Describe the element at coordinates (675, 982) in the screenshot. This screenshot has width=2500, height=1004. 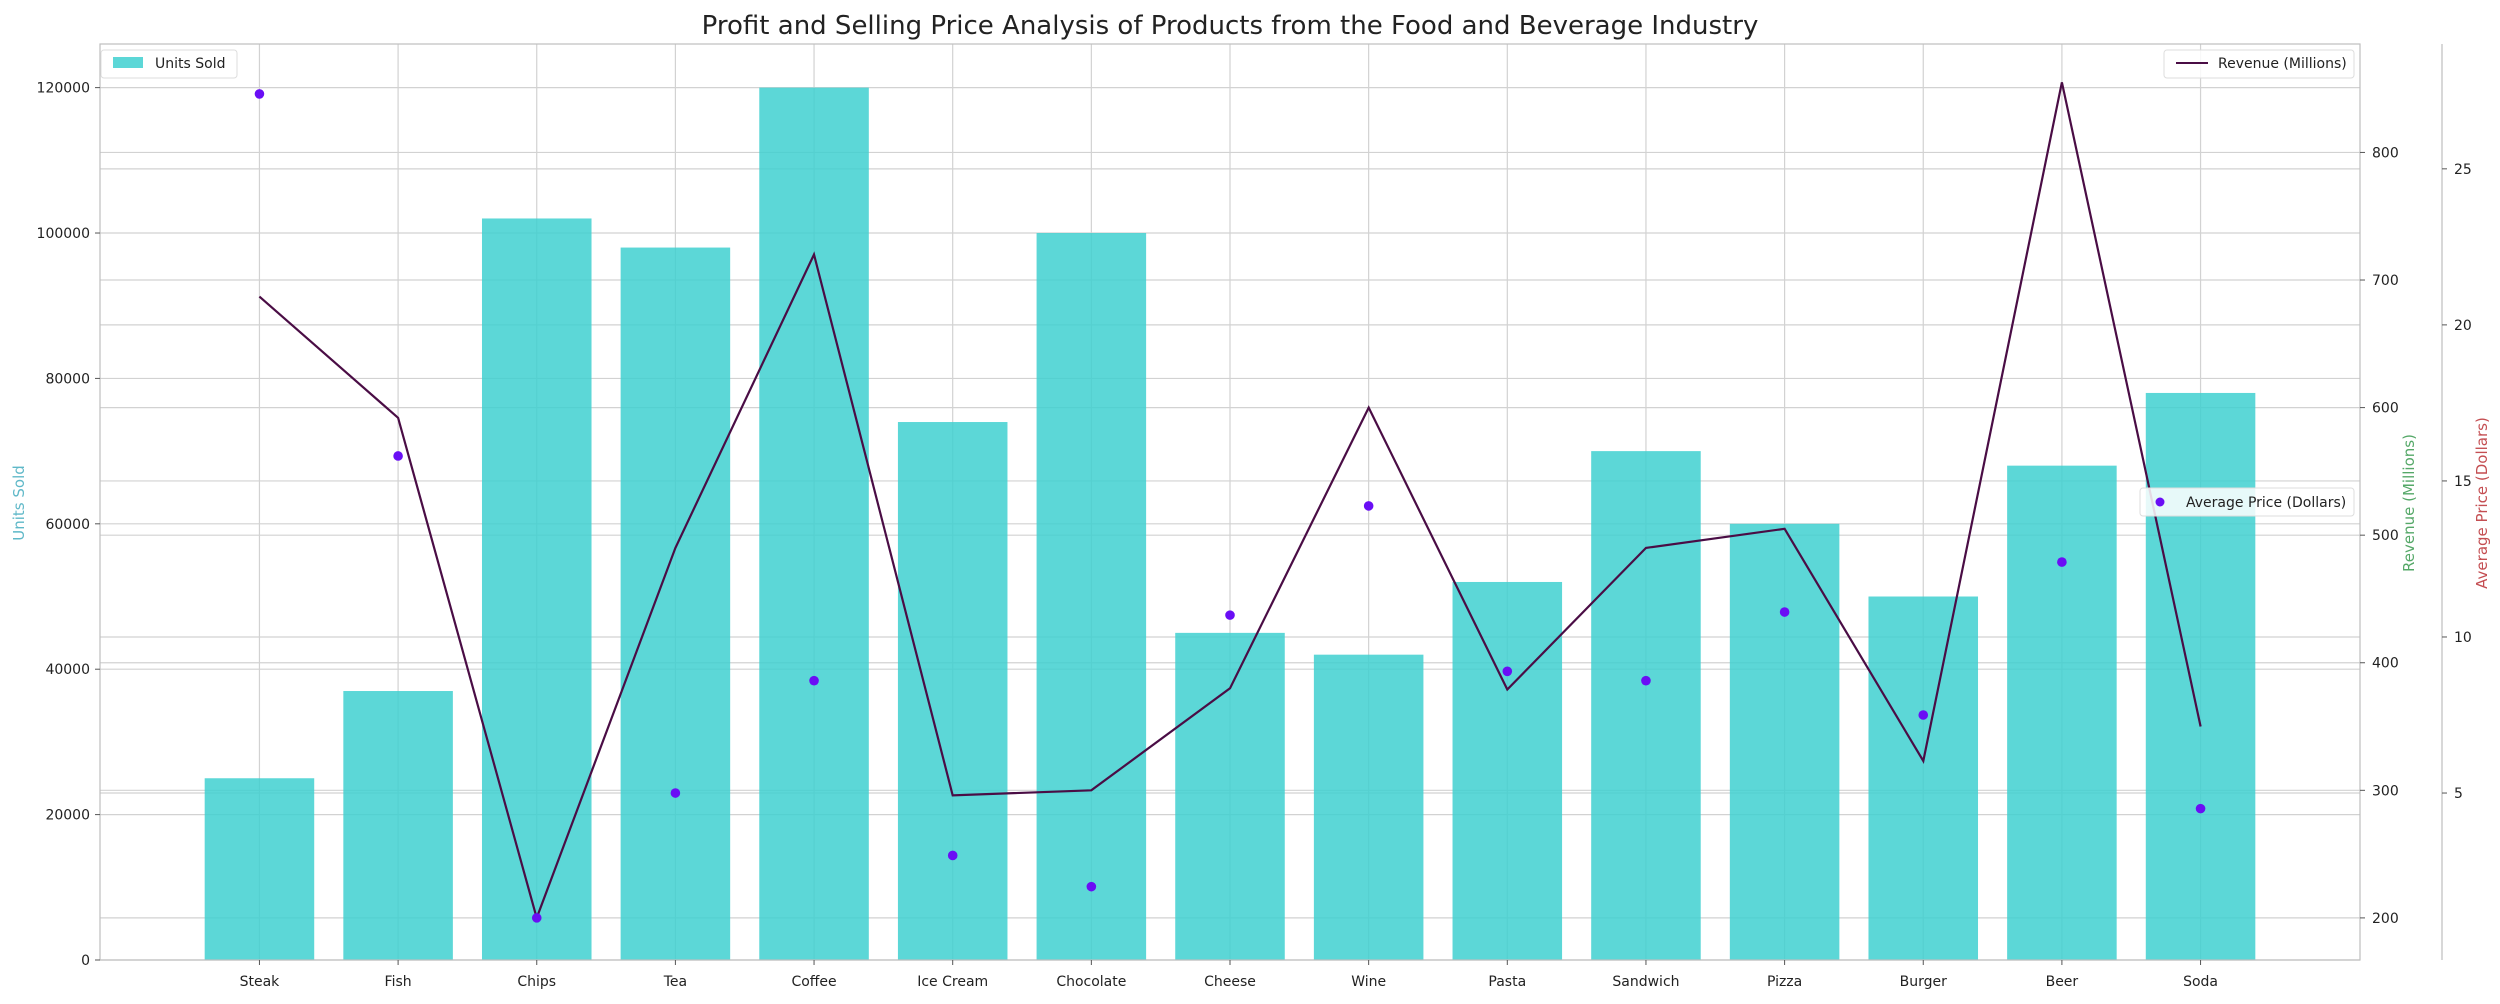
I see `x-tick-label: Tea` at that location.